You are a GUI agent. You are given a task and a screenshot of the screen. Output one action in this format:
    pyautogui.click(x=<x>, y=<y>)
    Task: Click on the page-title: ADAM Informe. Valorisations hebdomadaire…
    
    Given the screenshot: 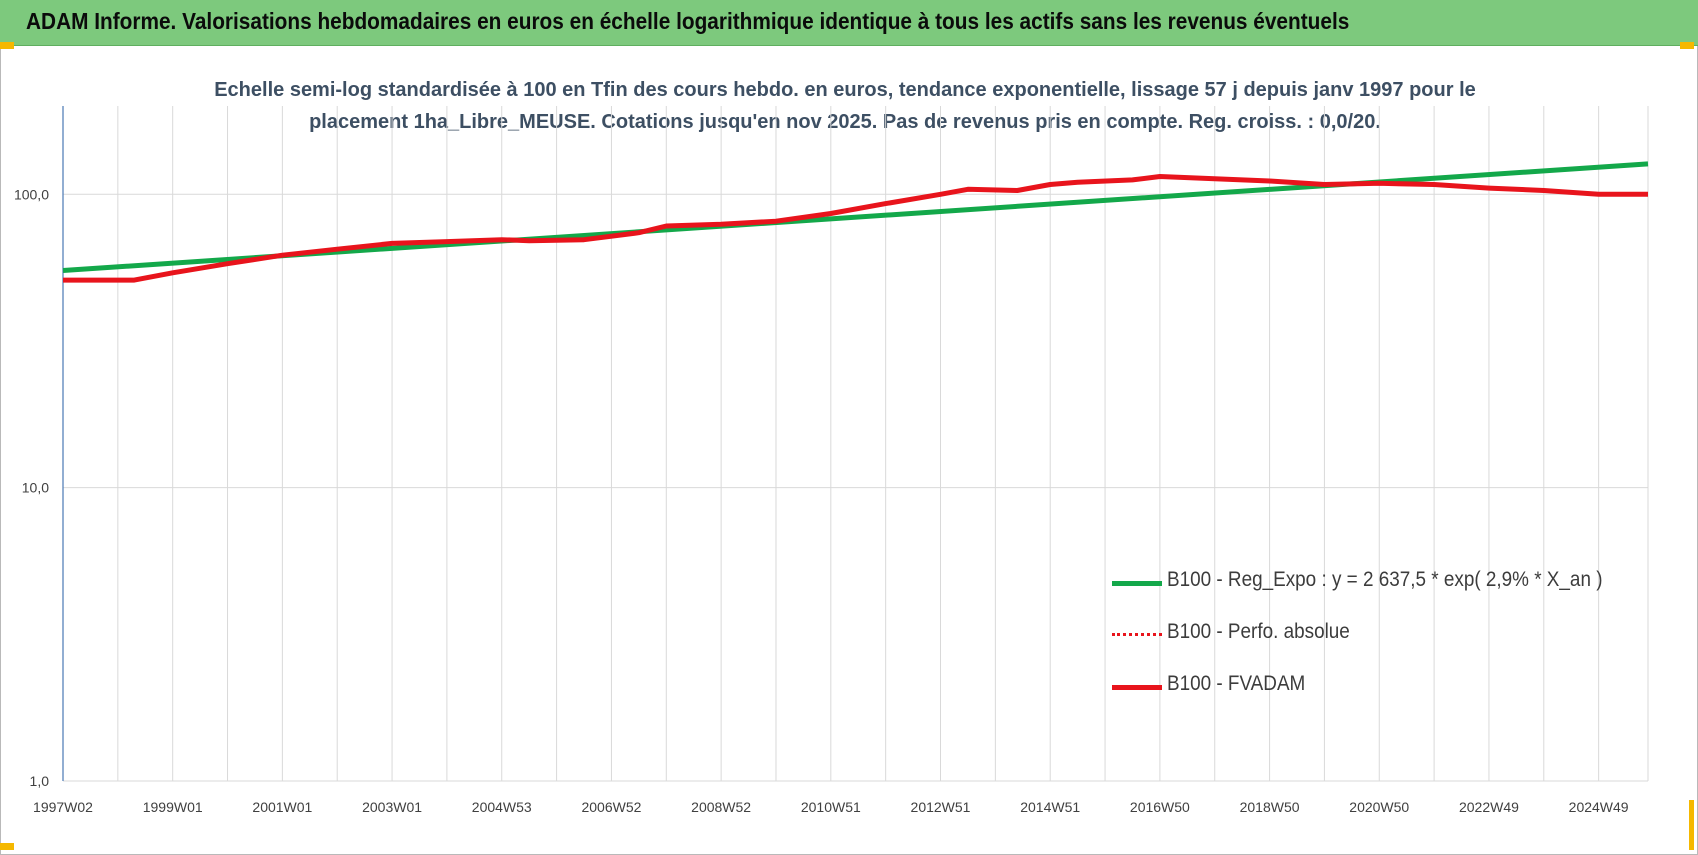 What is the action you would take?
    pyautogui.click(x=688, y=21)
    